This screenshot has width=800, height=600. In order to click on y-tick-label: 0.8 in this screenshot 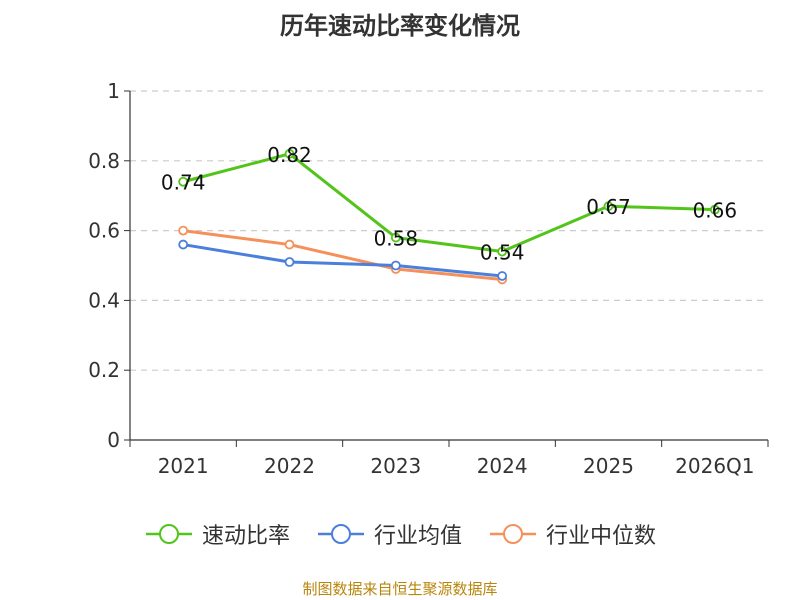, I will do `click(104, 161)`.